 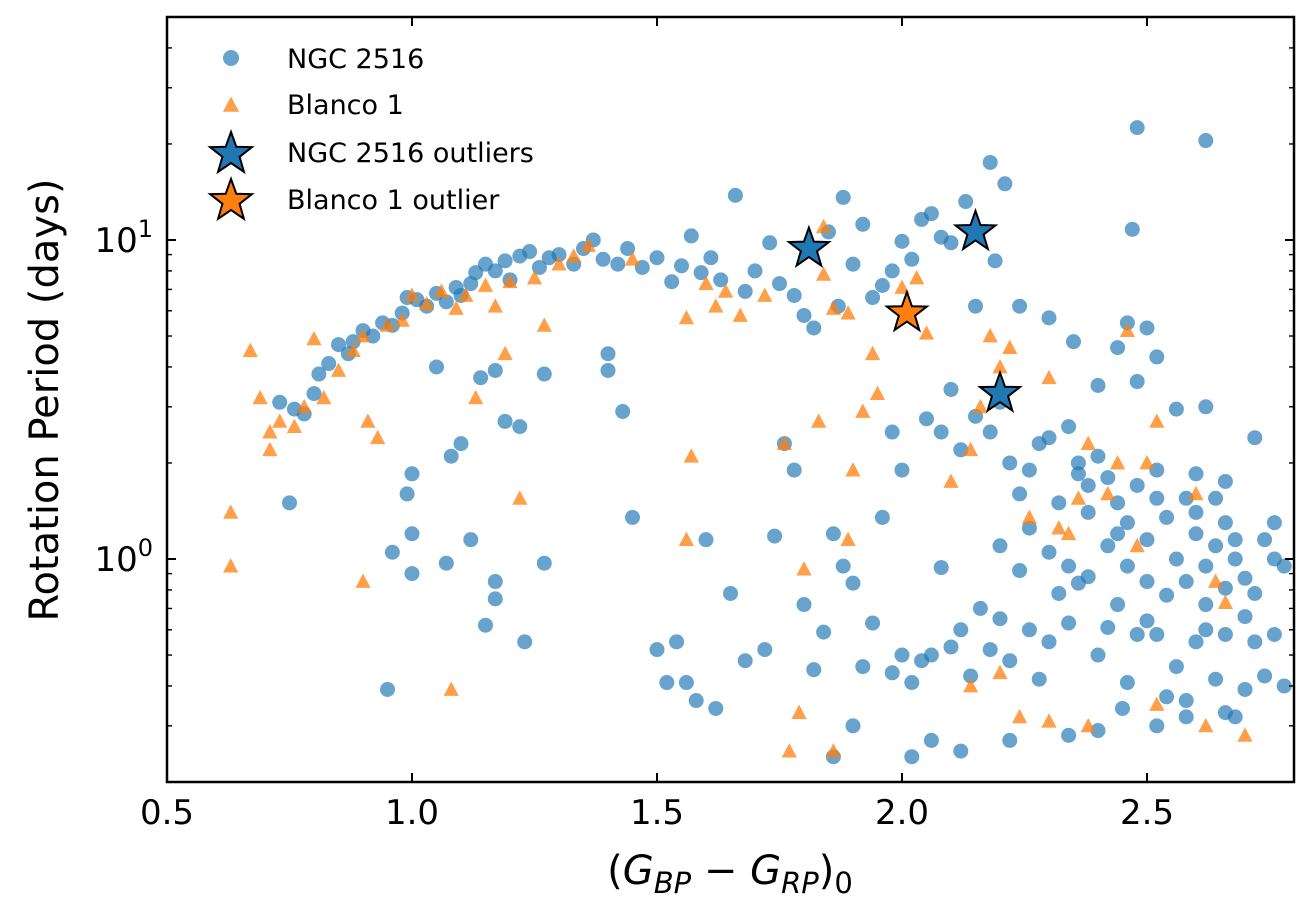 I want to click on x-tick-label: 1.5, so click(x=657, y=813).